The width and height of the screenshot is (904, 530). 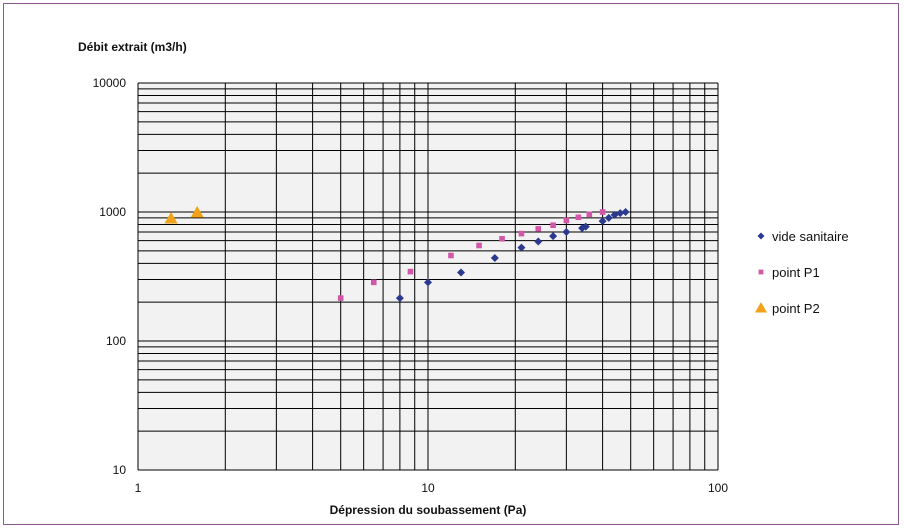 I want to click on legend: vide sanitaire point P1 point P2, so click(x=802, y=272).